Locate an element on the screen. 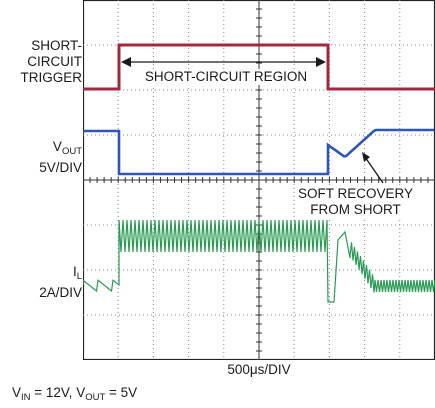 The image size is (435, 408). recovery-arrow-head is located at coordinates (366, 157).